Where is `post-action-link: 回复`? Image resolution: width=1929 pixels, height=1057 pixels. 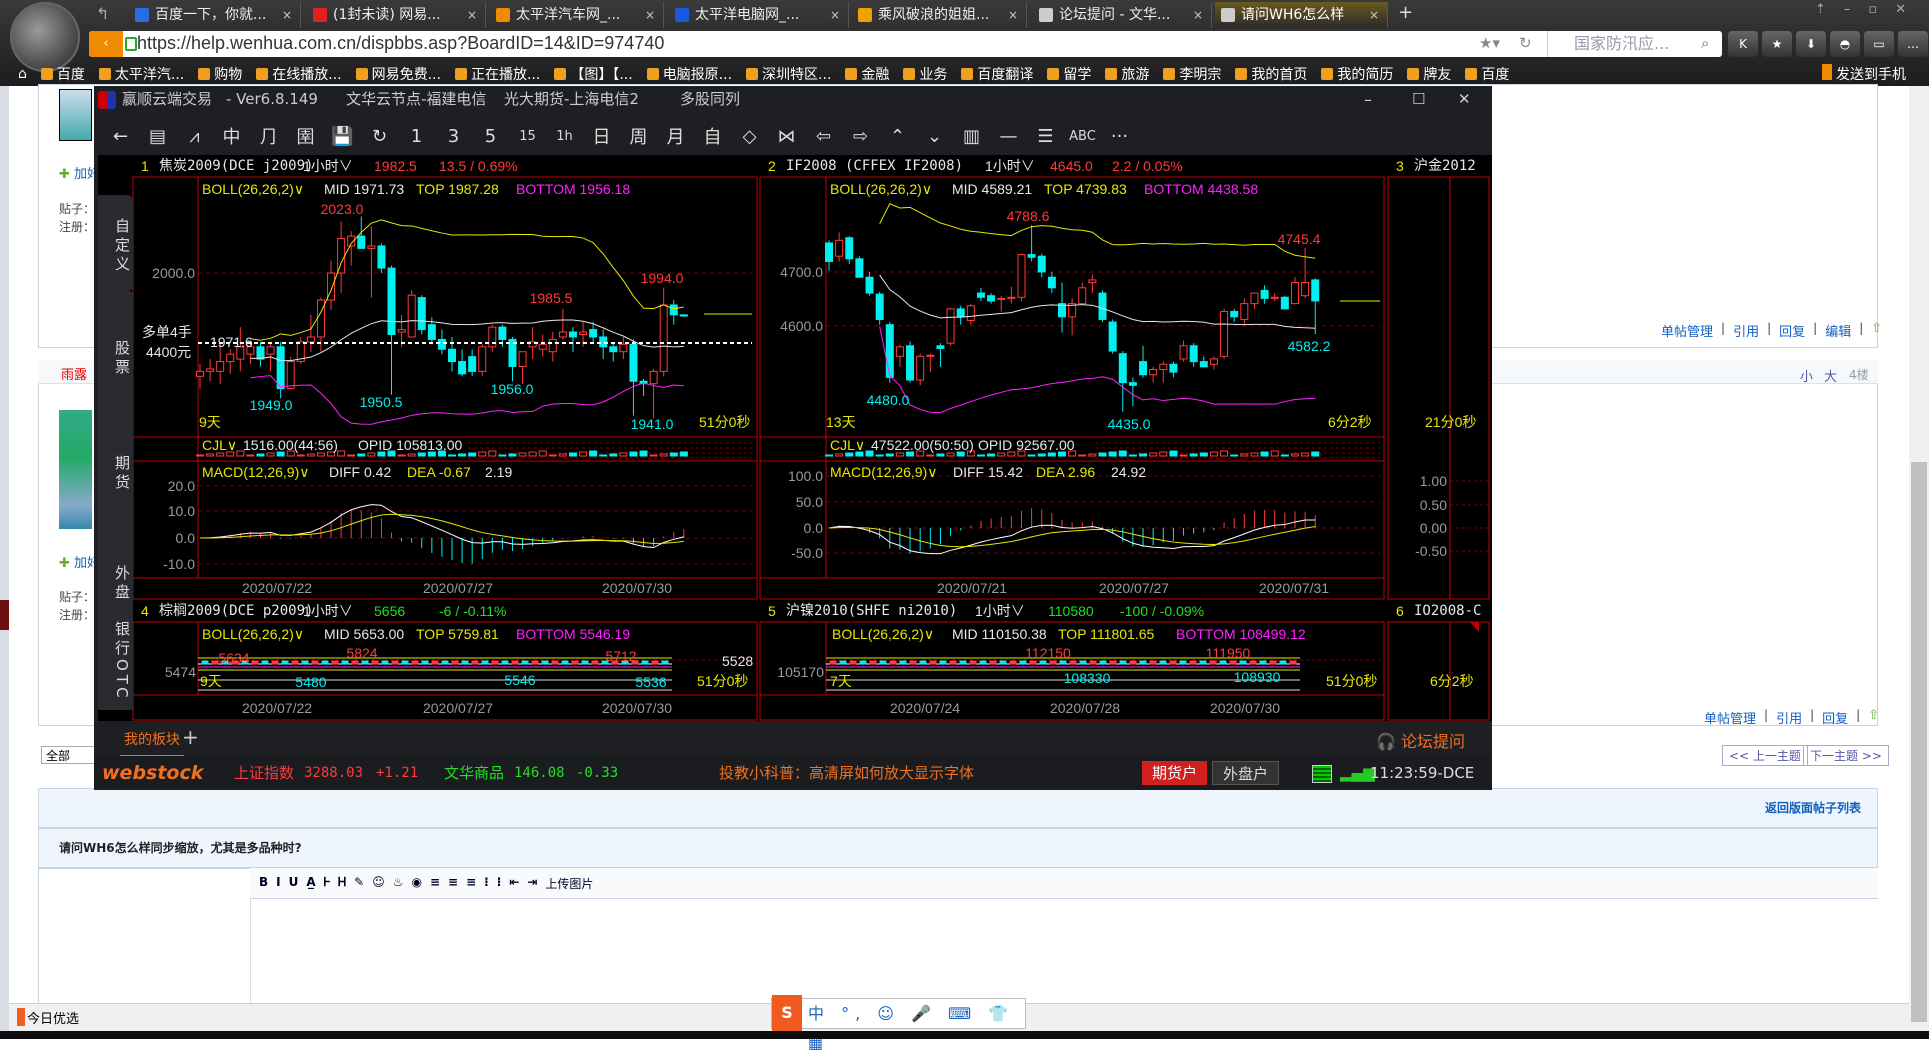 post-action-link: 回复 is located at coordinates (1792, 332).